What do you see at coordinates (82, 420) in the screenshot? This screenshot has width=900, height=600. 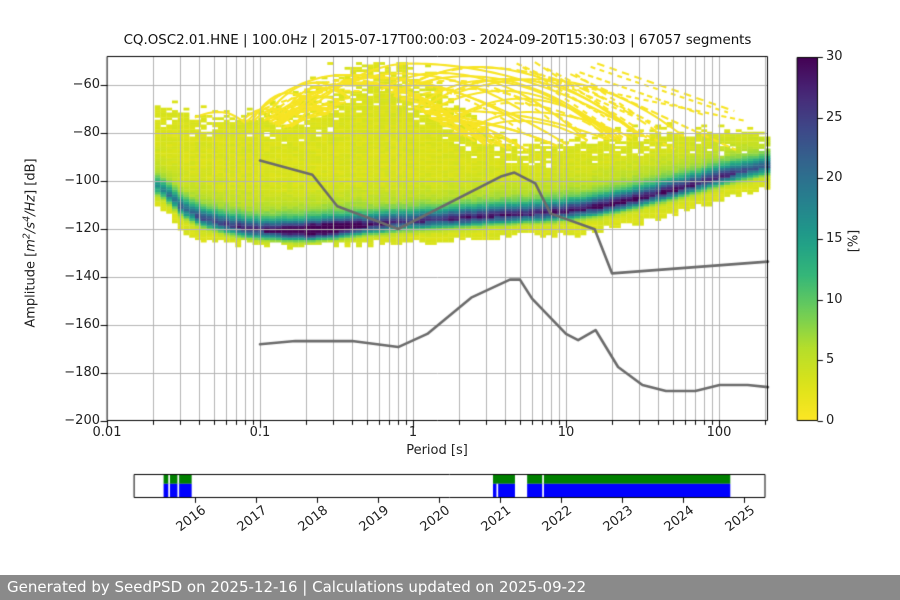 I see `y-tick-label: −200` at bounding box center [82, 420].